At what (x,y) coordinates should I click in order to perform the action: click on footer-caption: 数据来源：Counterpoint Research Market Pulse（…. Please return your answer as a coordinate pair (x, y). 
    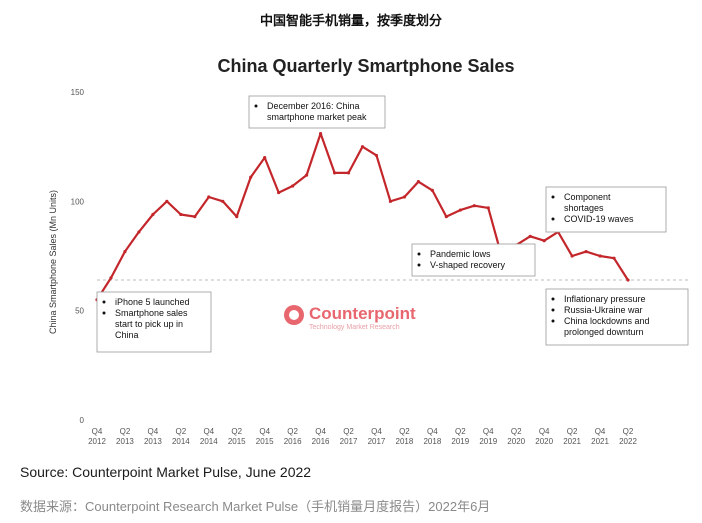
    Looking at the image, I should click on (255, 506).